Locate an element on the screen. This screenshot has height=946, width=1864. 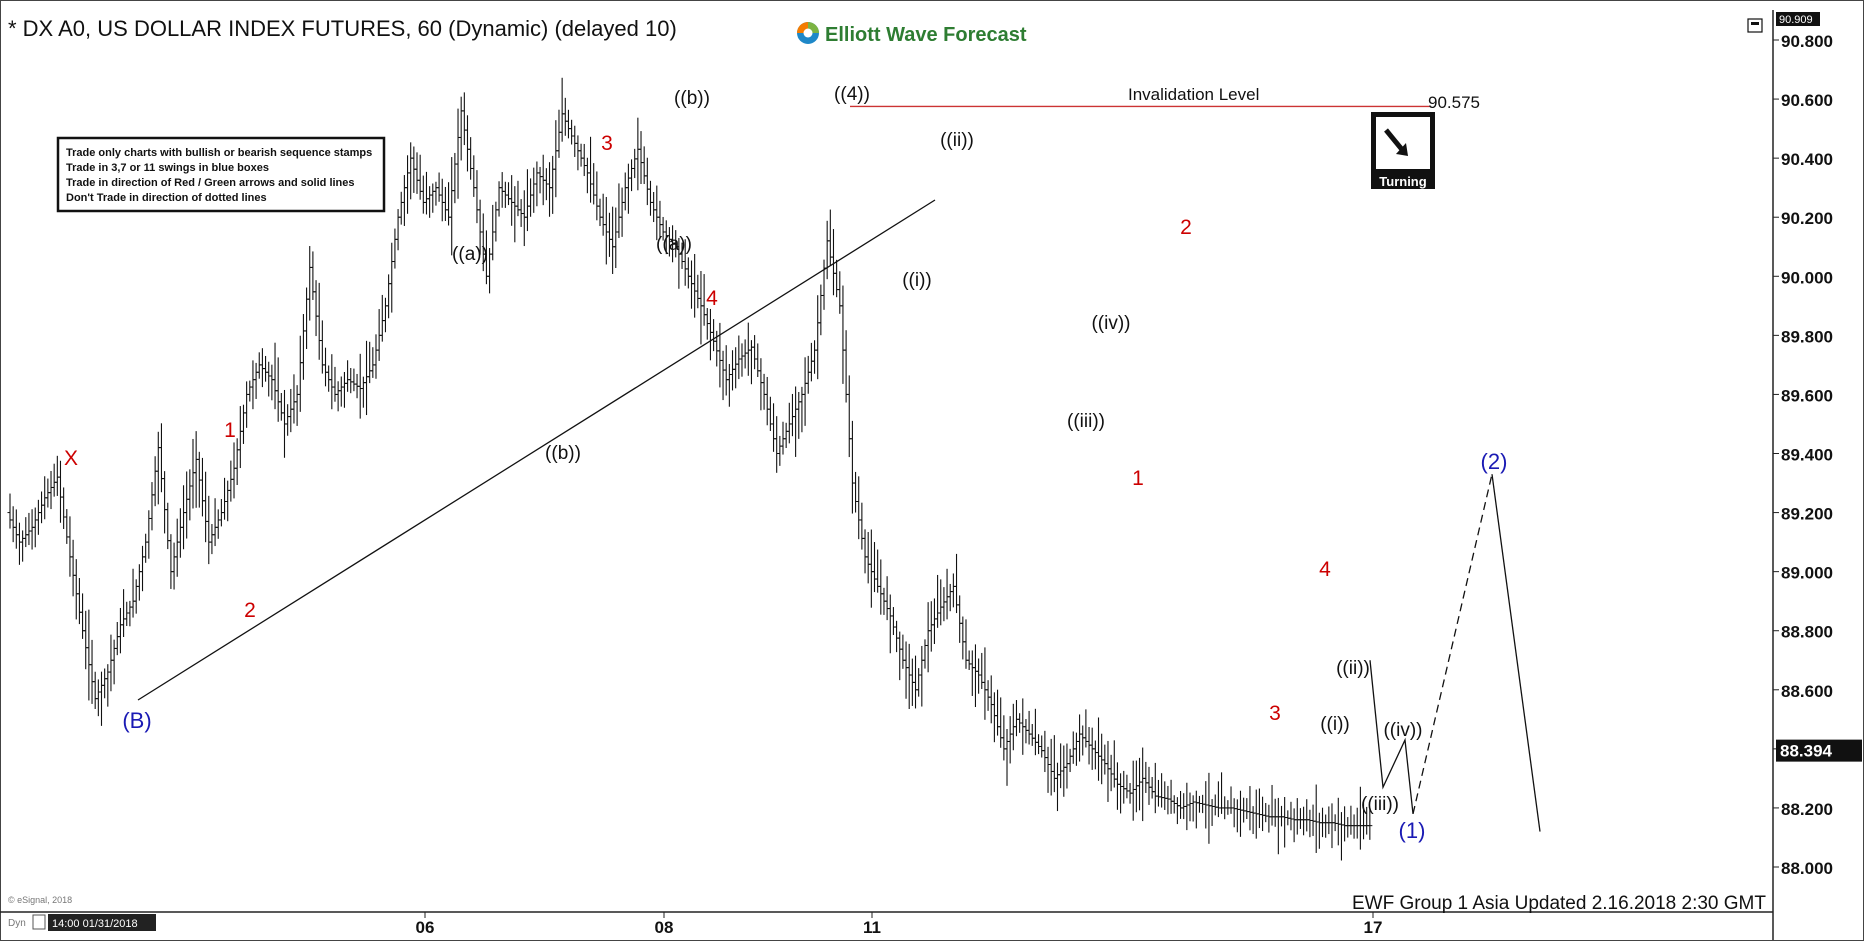
invalidation-label: Invalidation Level is located at coordinates (1193, 94).